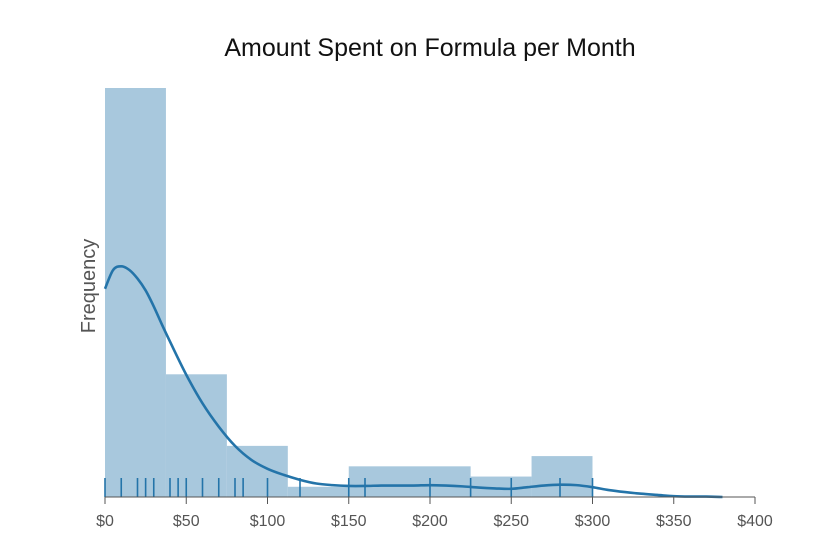 The image size is (840, 560). I want to click on x-tick-label-0: $0, so click(105, 521).